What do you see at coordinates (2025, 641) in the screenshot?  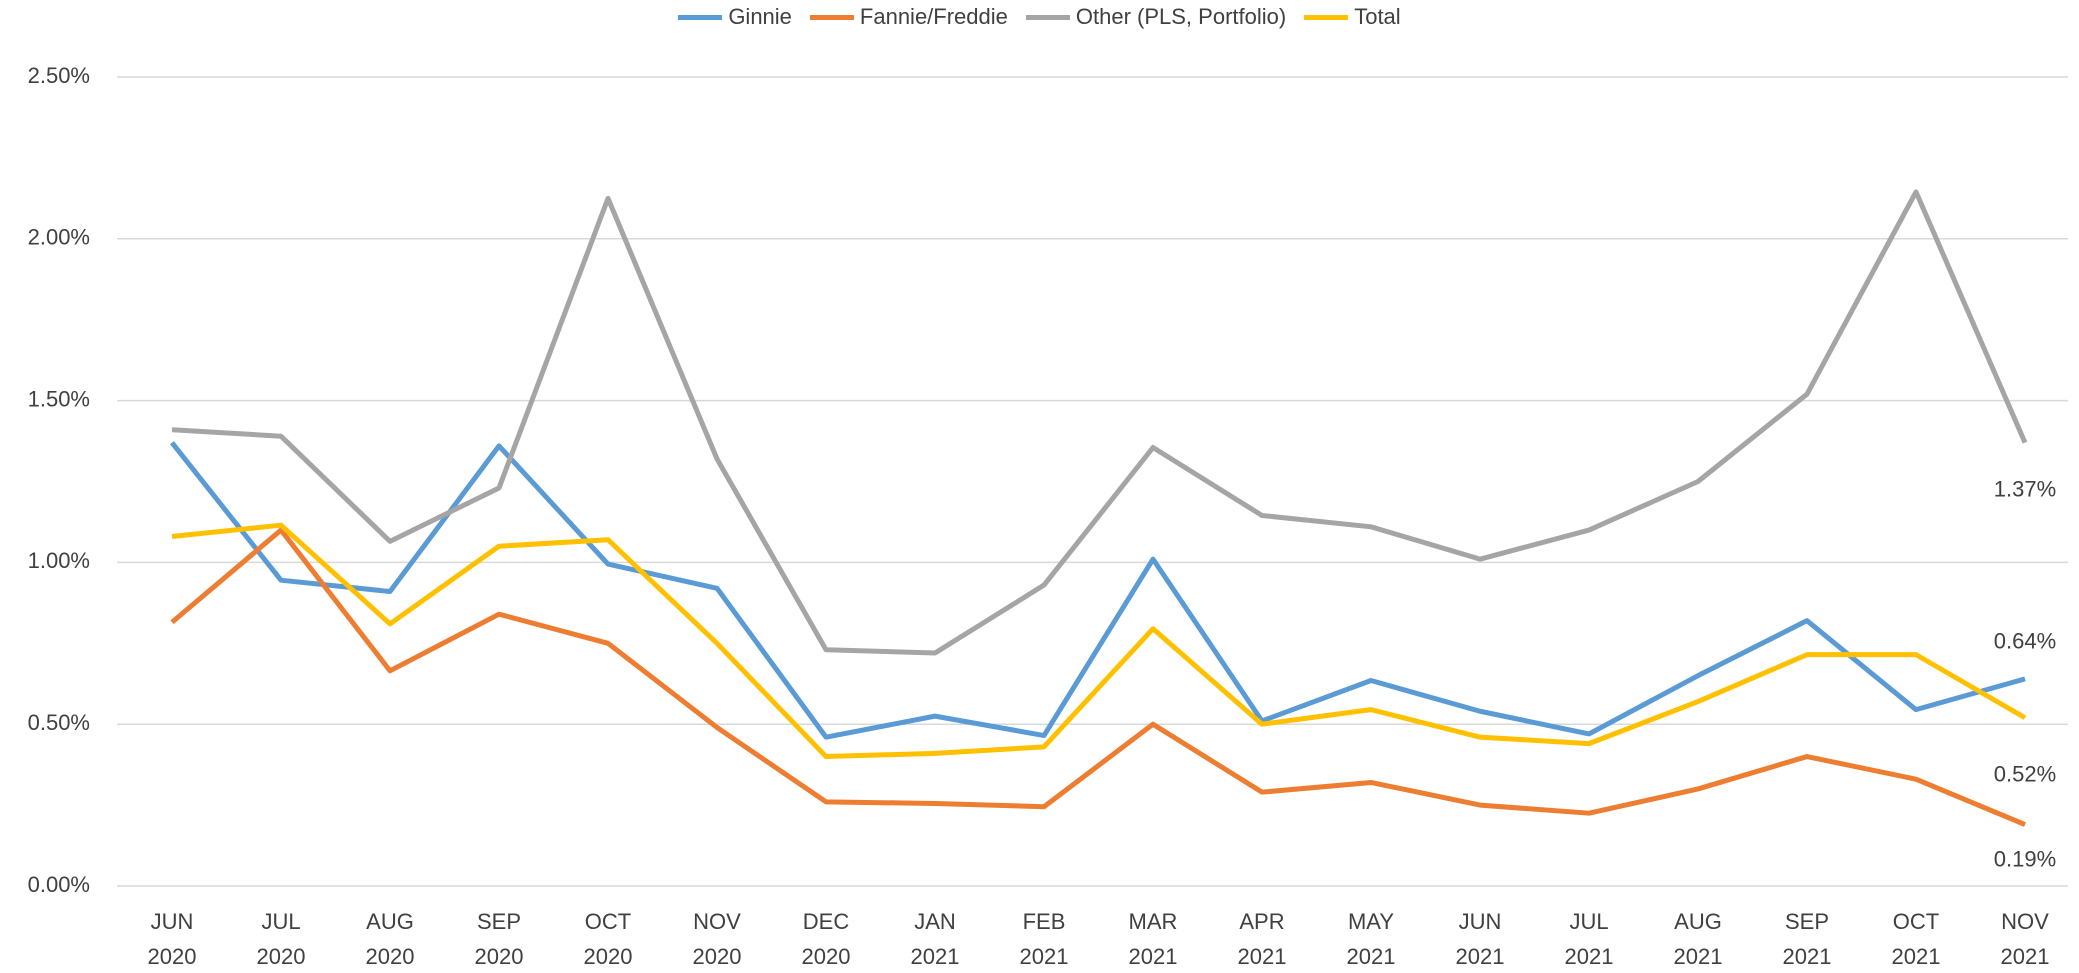 I see `data-label: 0.64%` at bounding box center [2025, 641].